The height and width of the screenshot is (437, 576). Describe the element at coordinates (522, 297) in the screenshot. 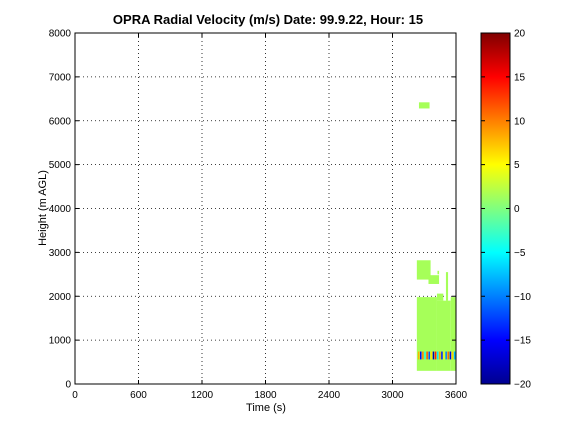

I see `colorbar-tick-label: −10` at that location.